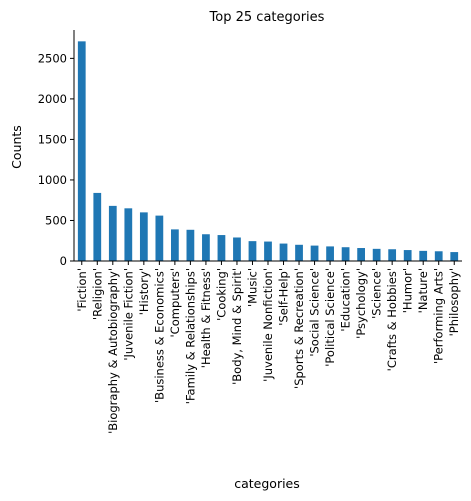 This screenshot has height=501, width=471. I want to click on x-tick-label: 'Humor', so click(408, 290).